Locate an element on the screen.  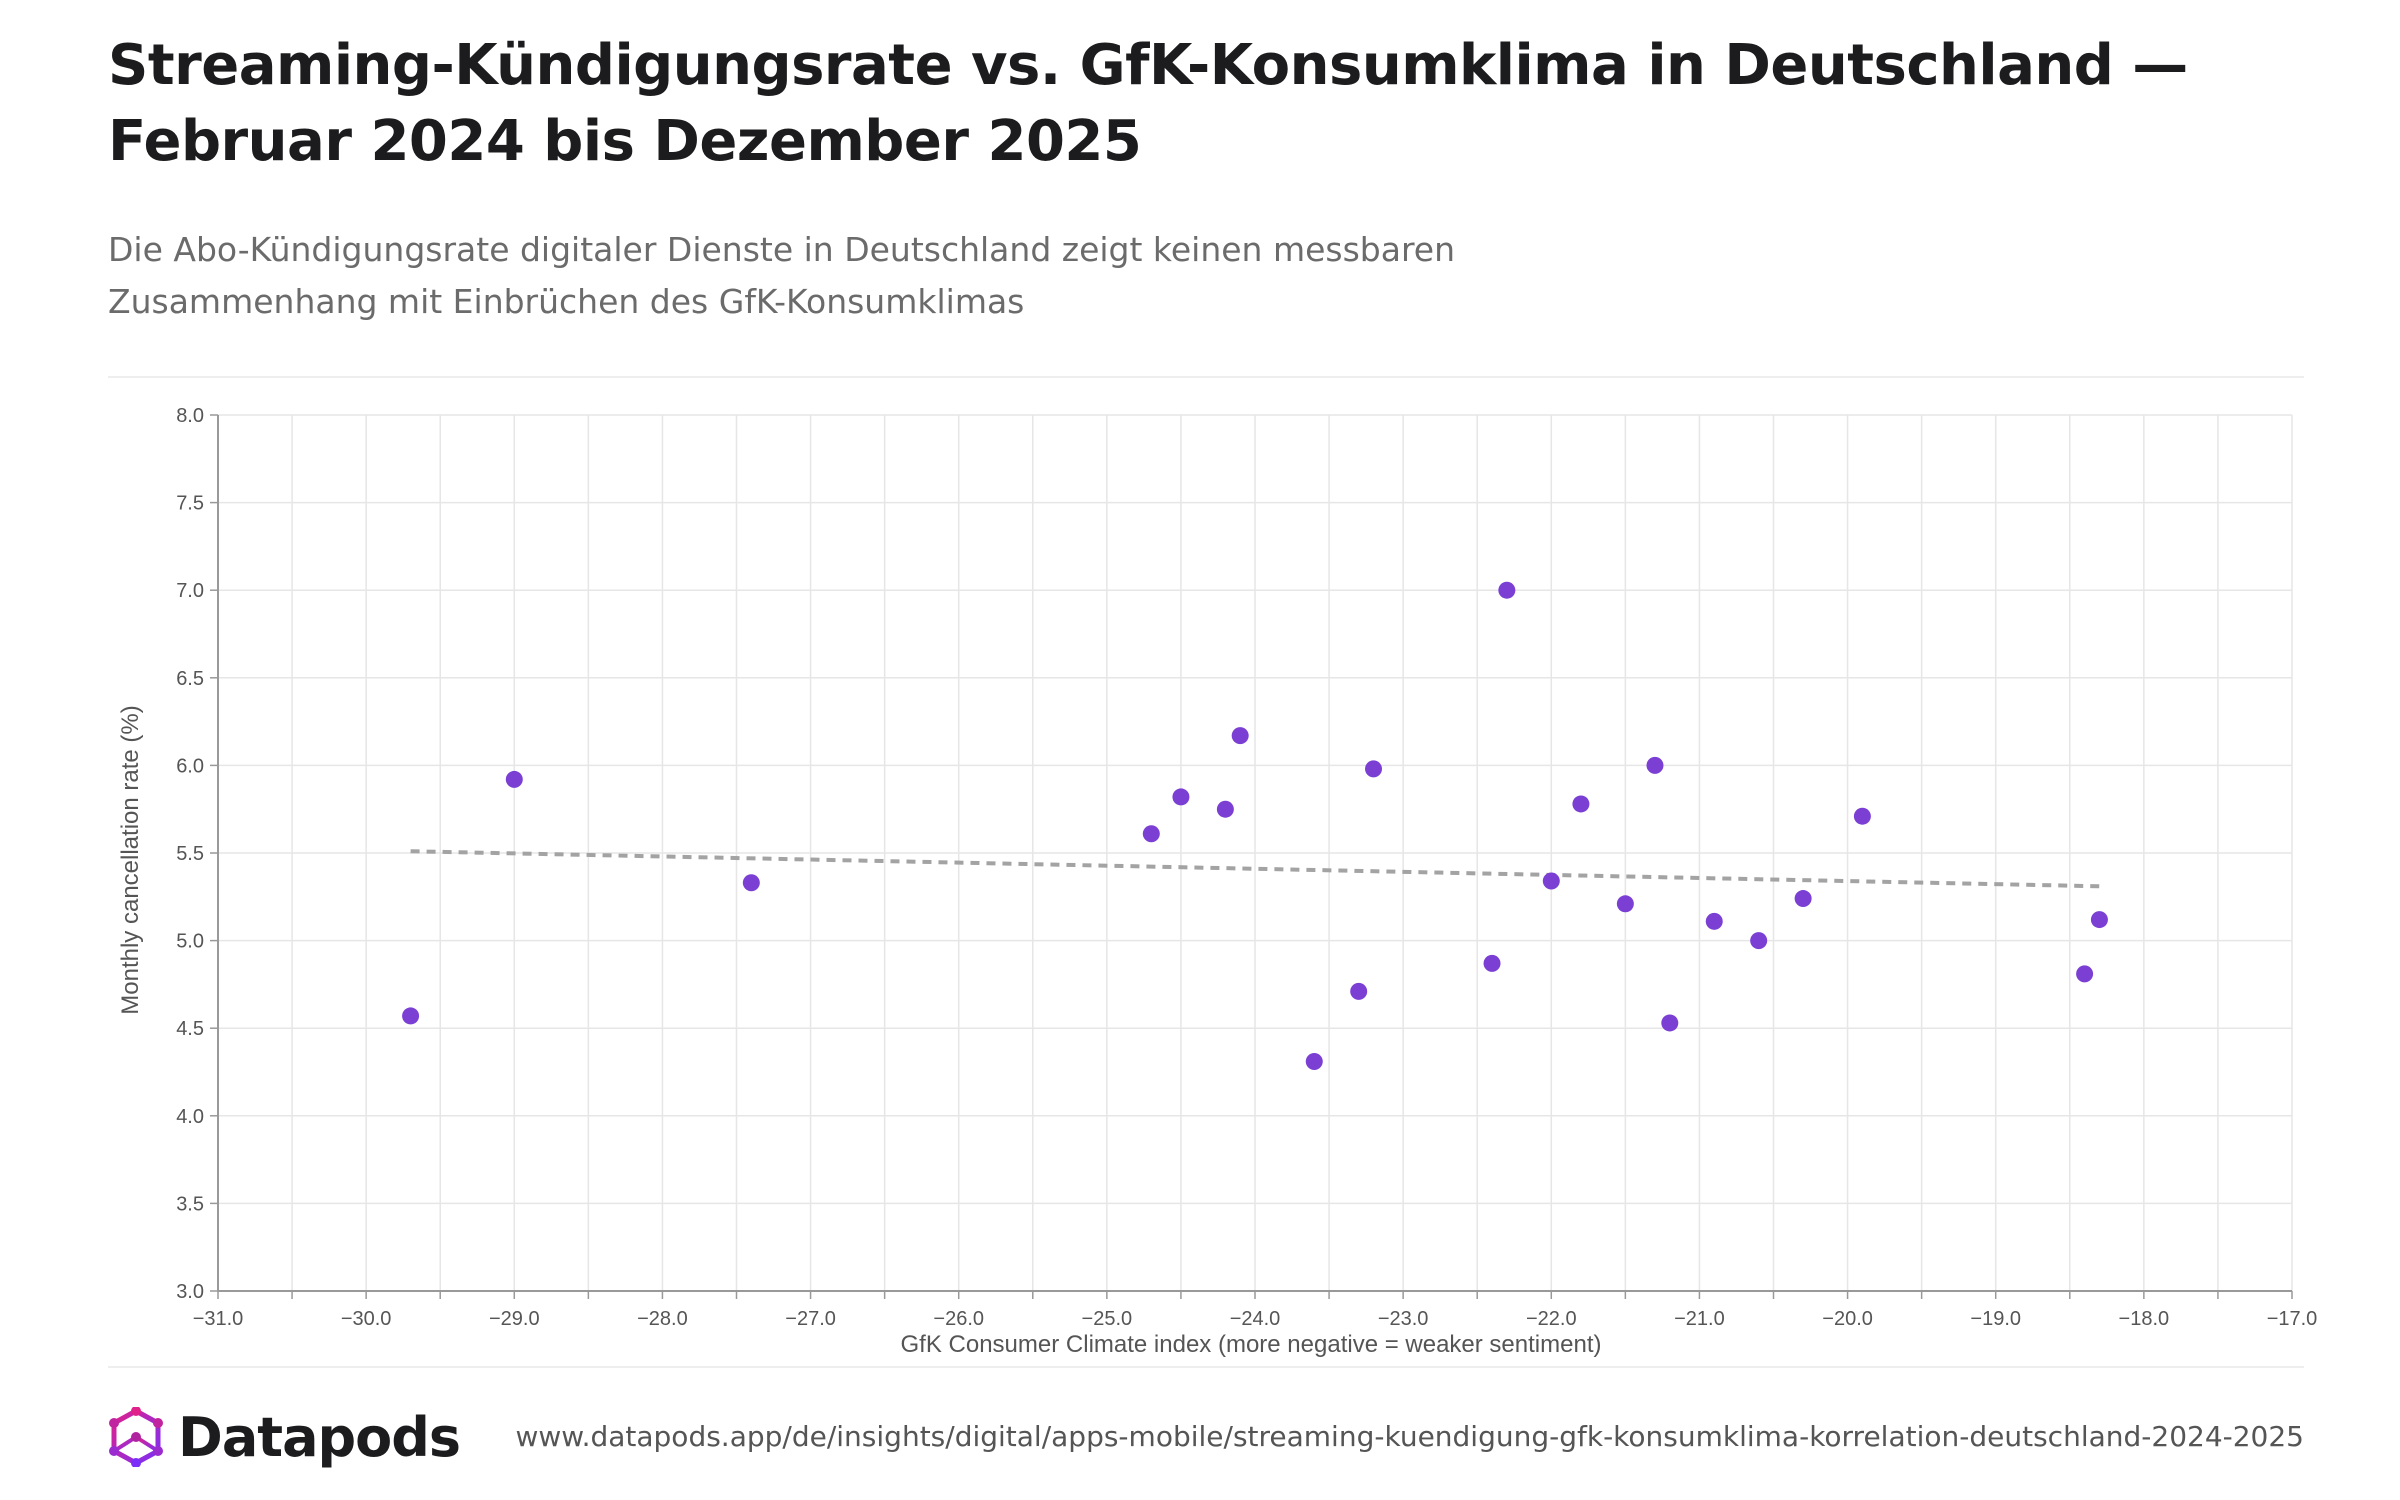
x-tick-label: −23.0 is located at coordinates (1403, 1319).